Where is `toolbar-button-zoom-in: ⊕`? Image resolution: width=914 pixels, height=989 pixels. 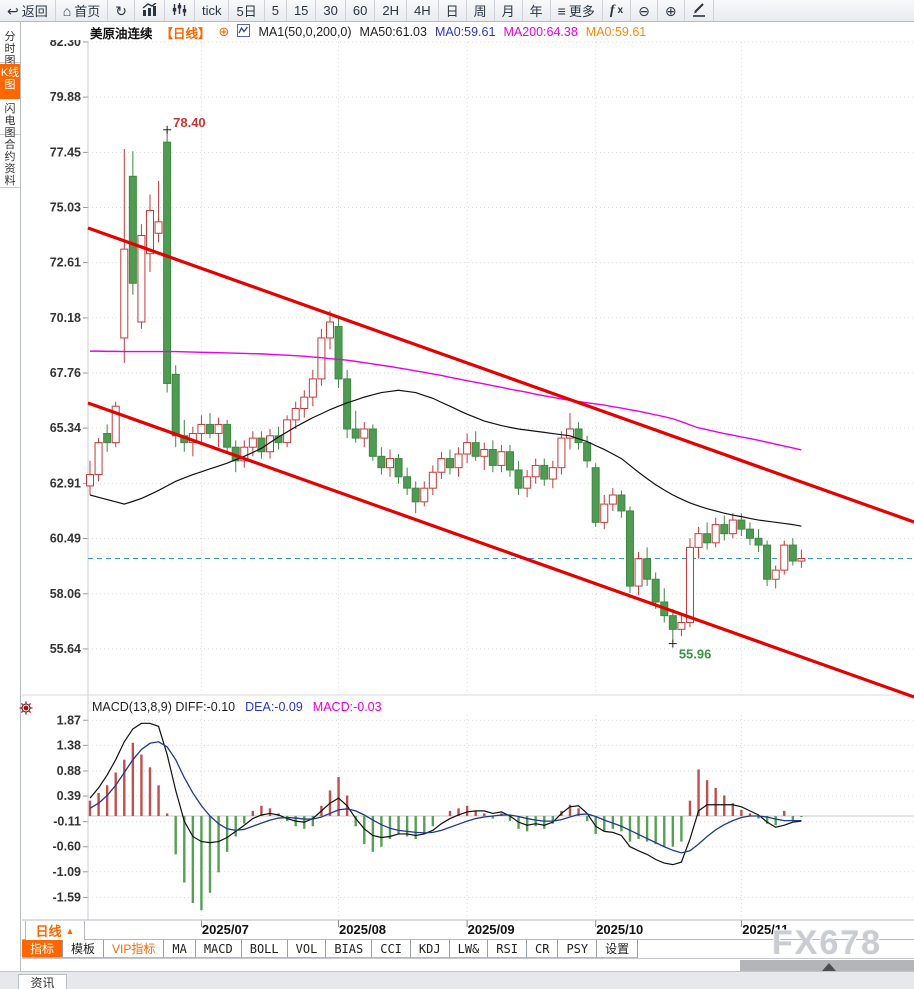 toolbar-button-zoom-in: ⊕ is located at coordinates (671, 10).